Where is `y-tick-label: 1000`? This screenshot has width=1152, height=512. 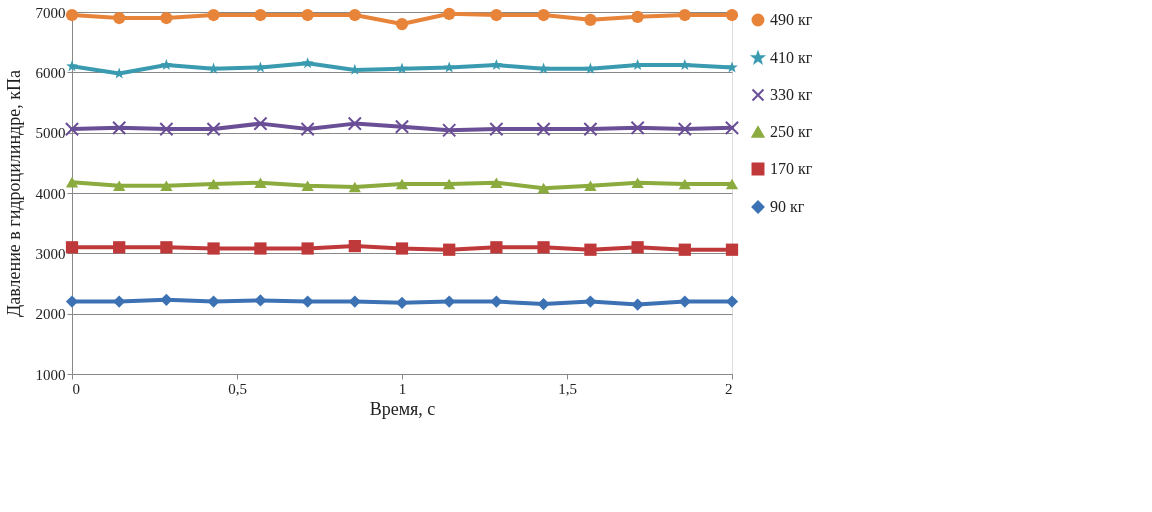 y-tick-label: 1000 is located at coordinates (50, 374).